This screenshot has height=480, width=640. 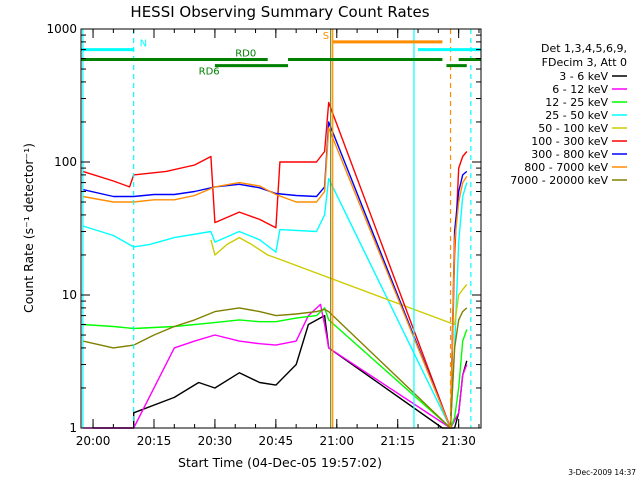 I want to click on legend-entry-8: 7000 - 20000 keV, so click(x=559, y=180).